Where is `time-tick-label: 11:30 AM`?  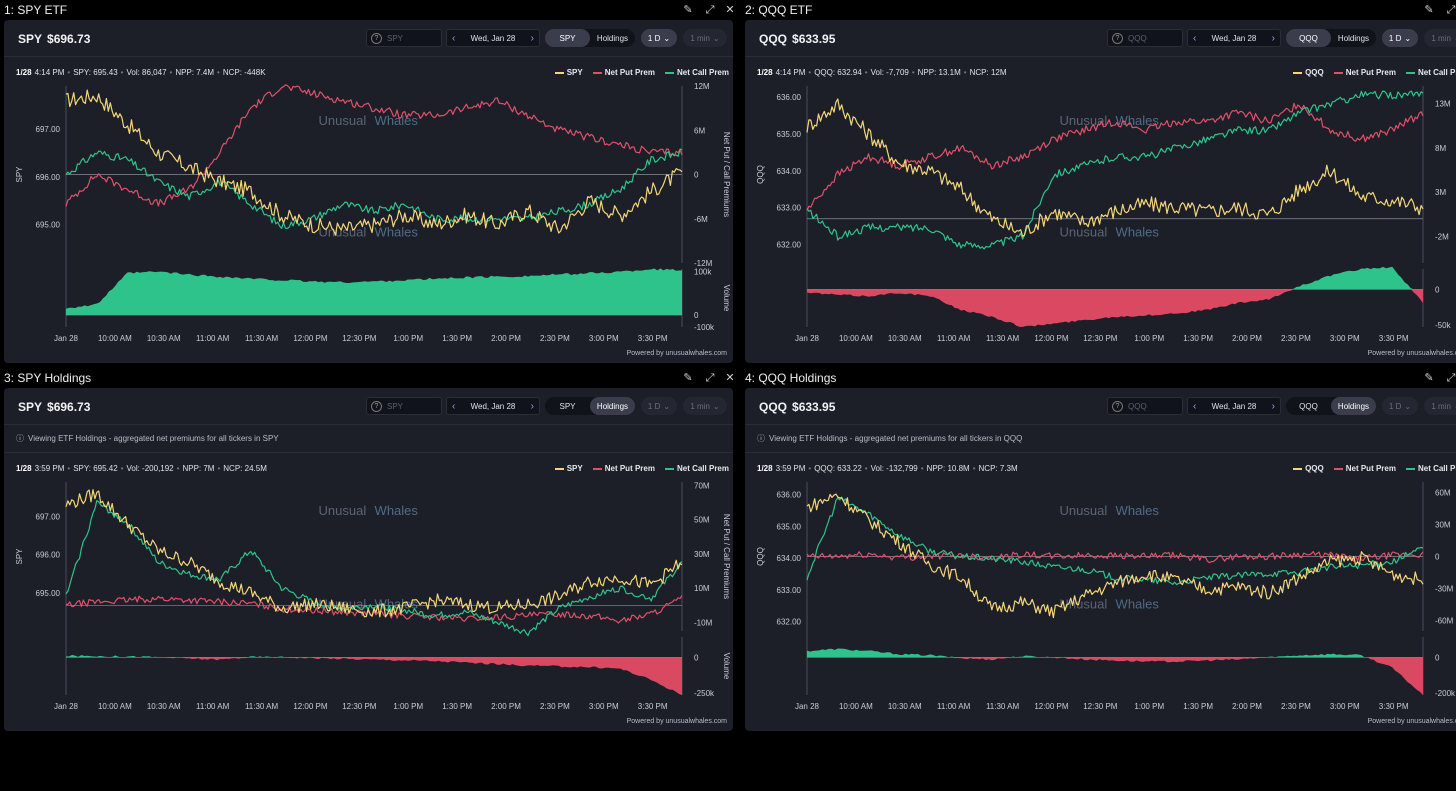 time-tick-label: 11:30 AM is located at coordinates (1003, 338).